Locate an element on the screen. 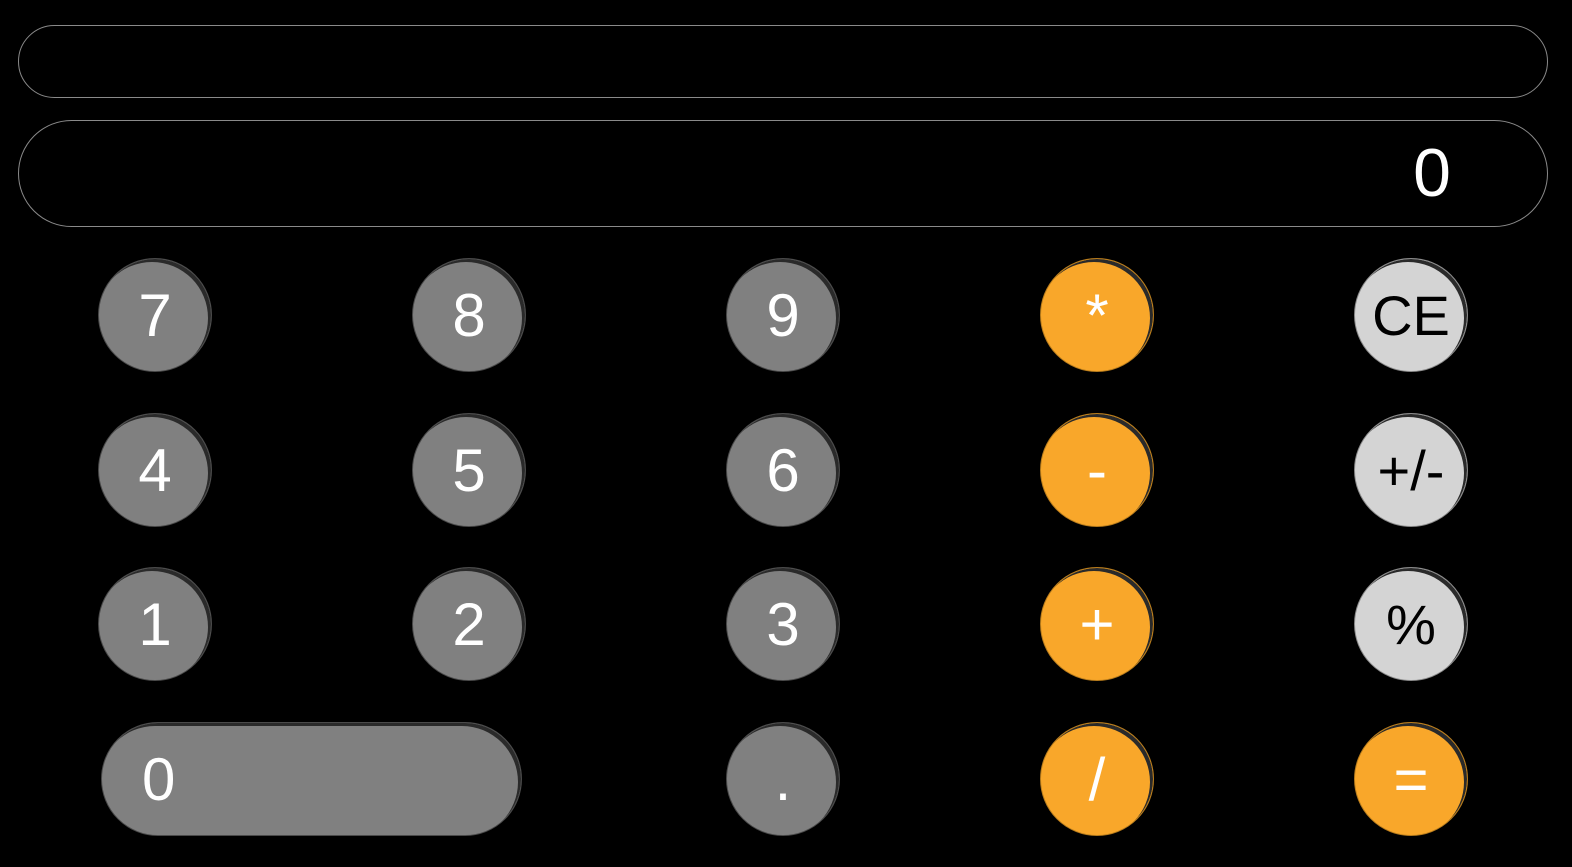 The width and height of the screenshot is (1572, 867). key-4-button: 4 is located at coordinates (155, 470).